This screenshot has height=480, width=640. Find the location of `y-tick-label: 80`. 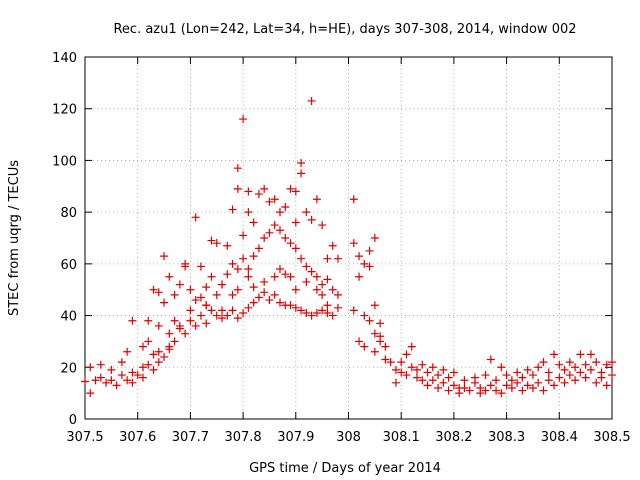

y-tick-label: 80 is located at coordinates (68, 213).